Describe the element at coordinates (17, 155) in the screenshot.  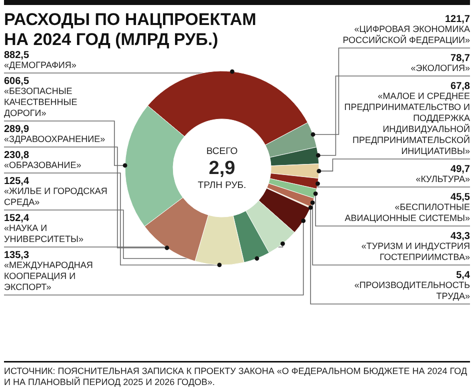
I see `data-label: 230,8` at that location.